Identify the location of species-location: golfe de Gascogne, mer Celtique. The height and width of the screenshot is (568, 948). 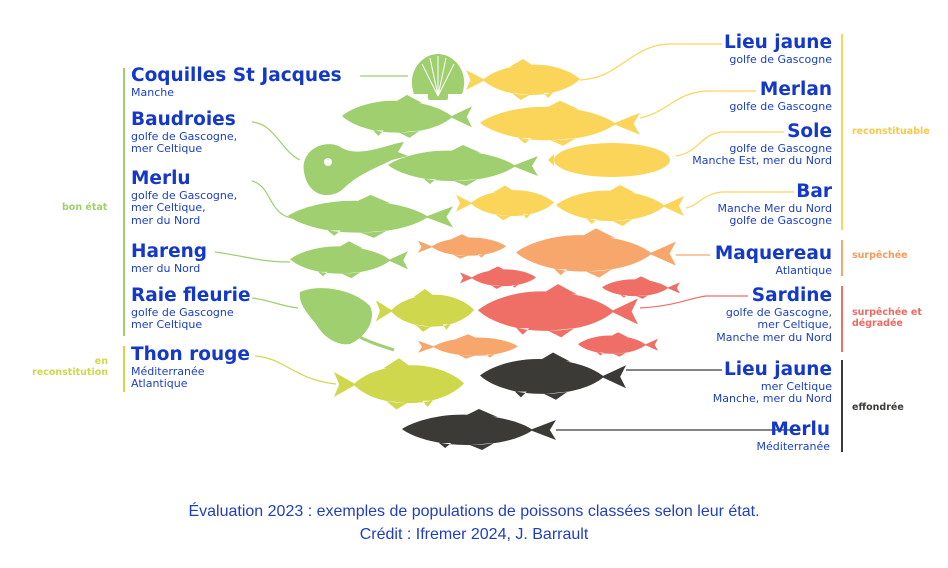
(184, 142).